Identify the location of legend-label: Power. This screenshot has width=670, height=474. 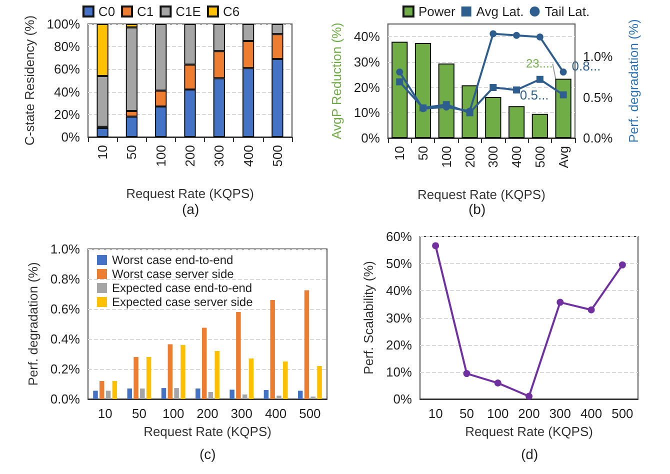
(437, 11).